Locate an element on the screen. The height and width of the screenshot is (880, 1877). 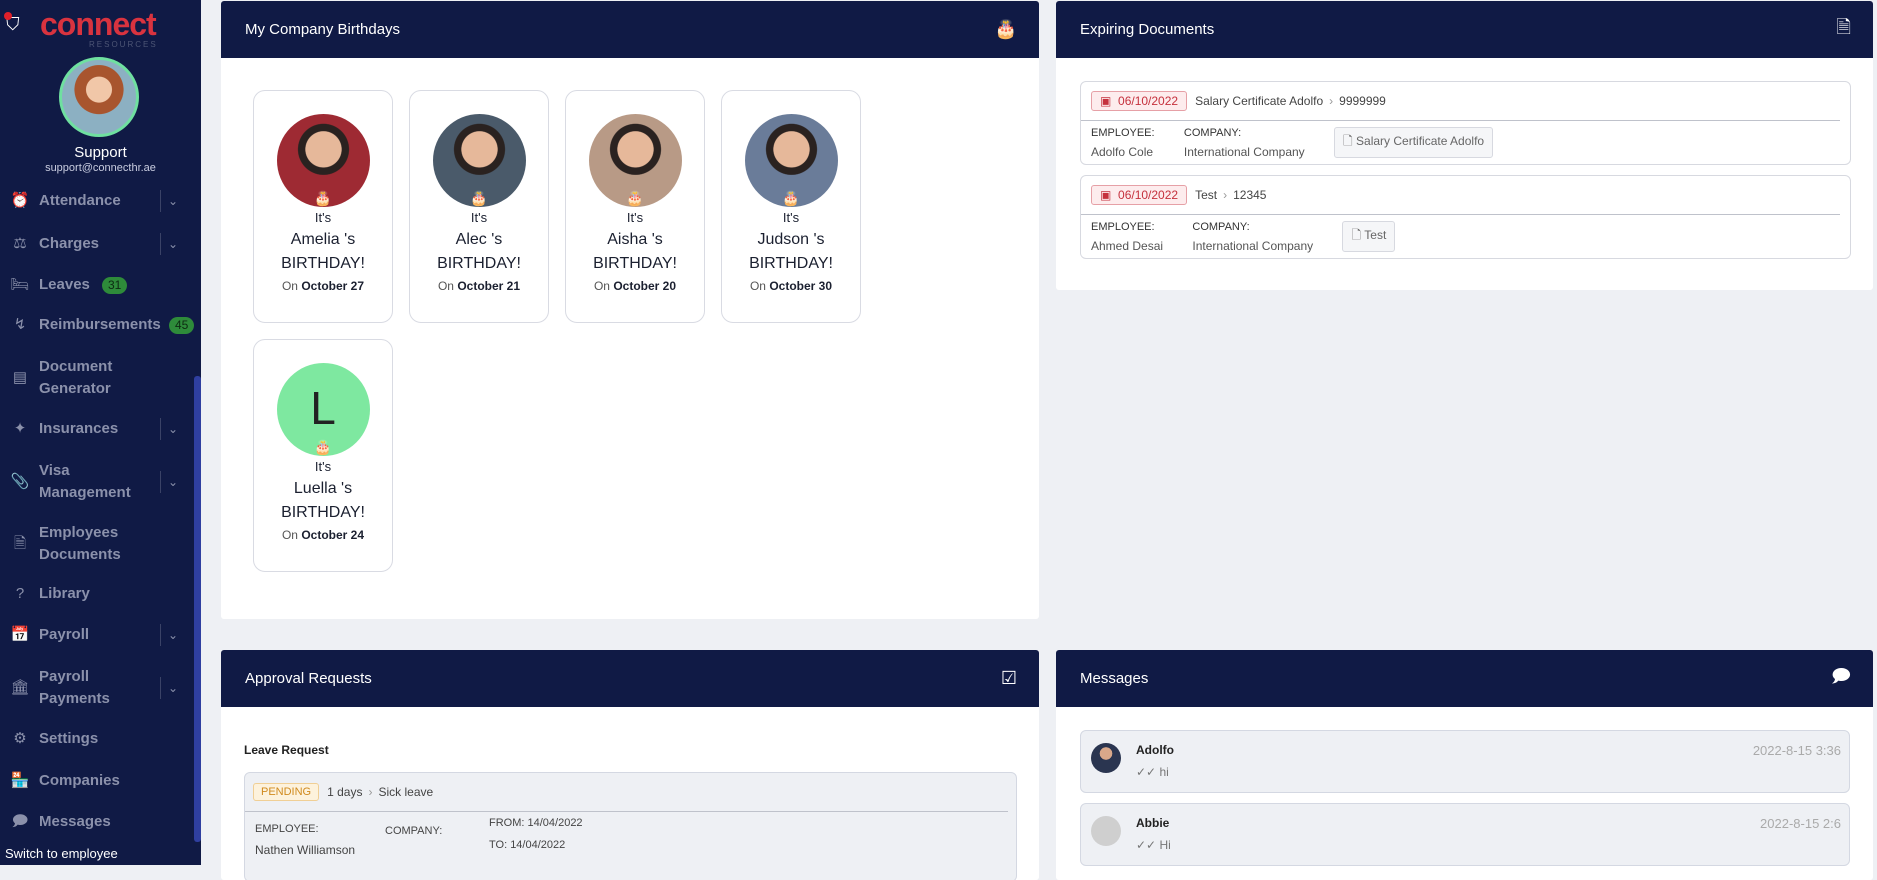
logo-text: connect is located at coordinates (98, 24).